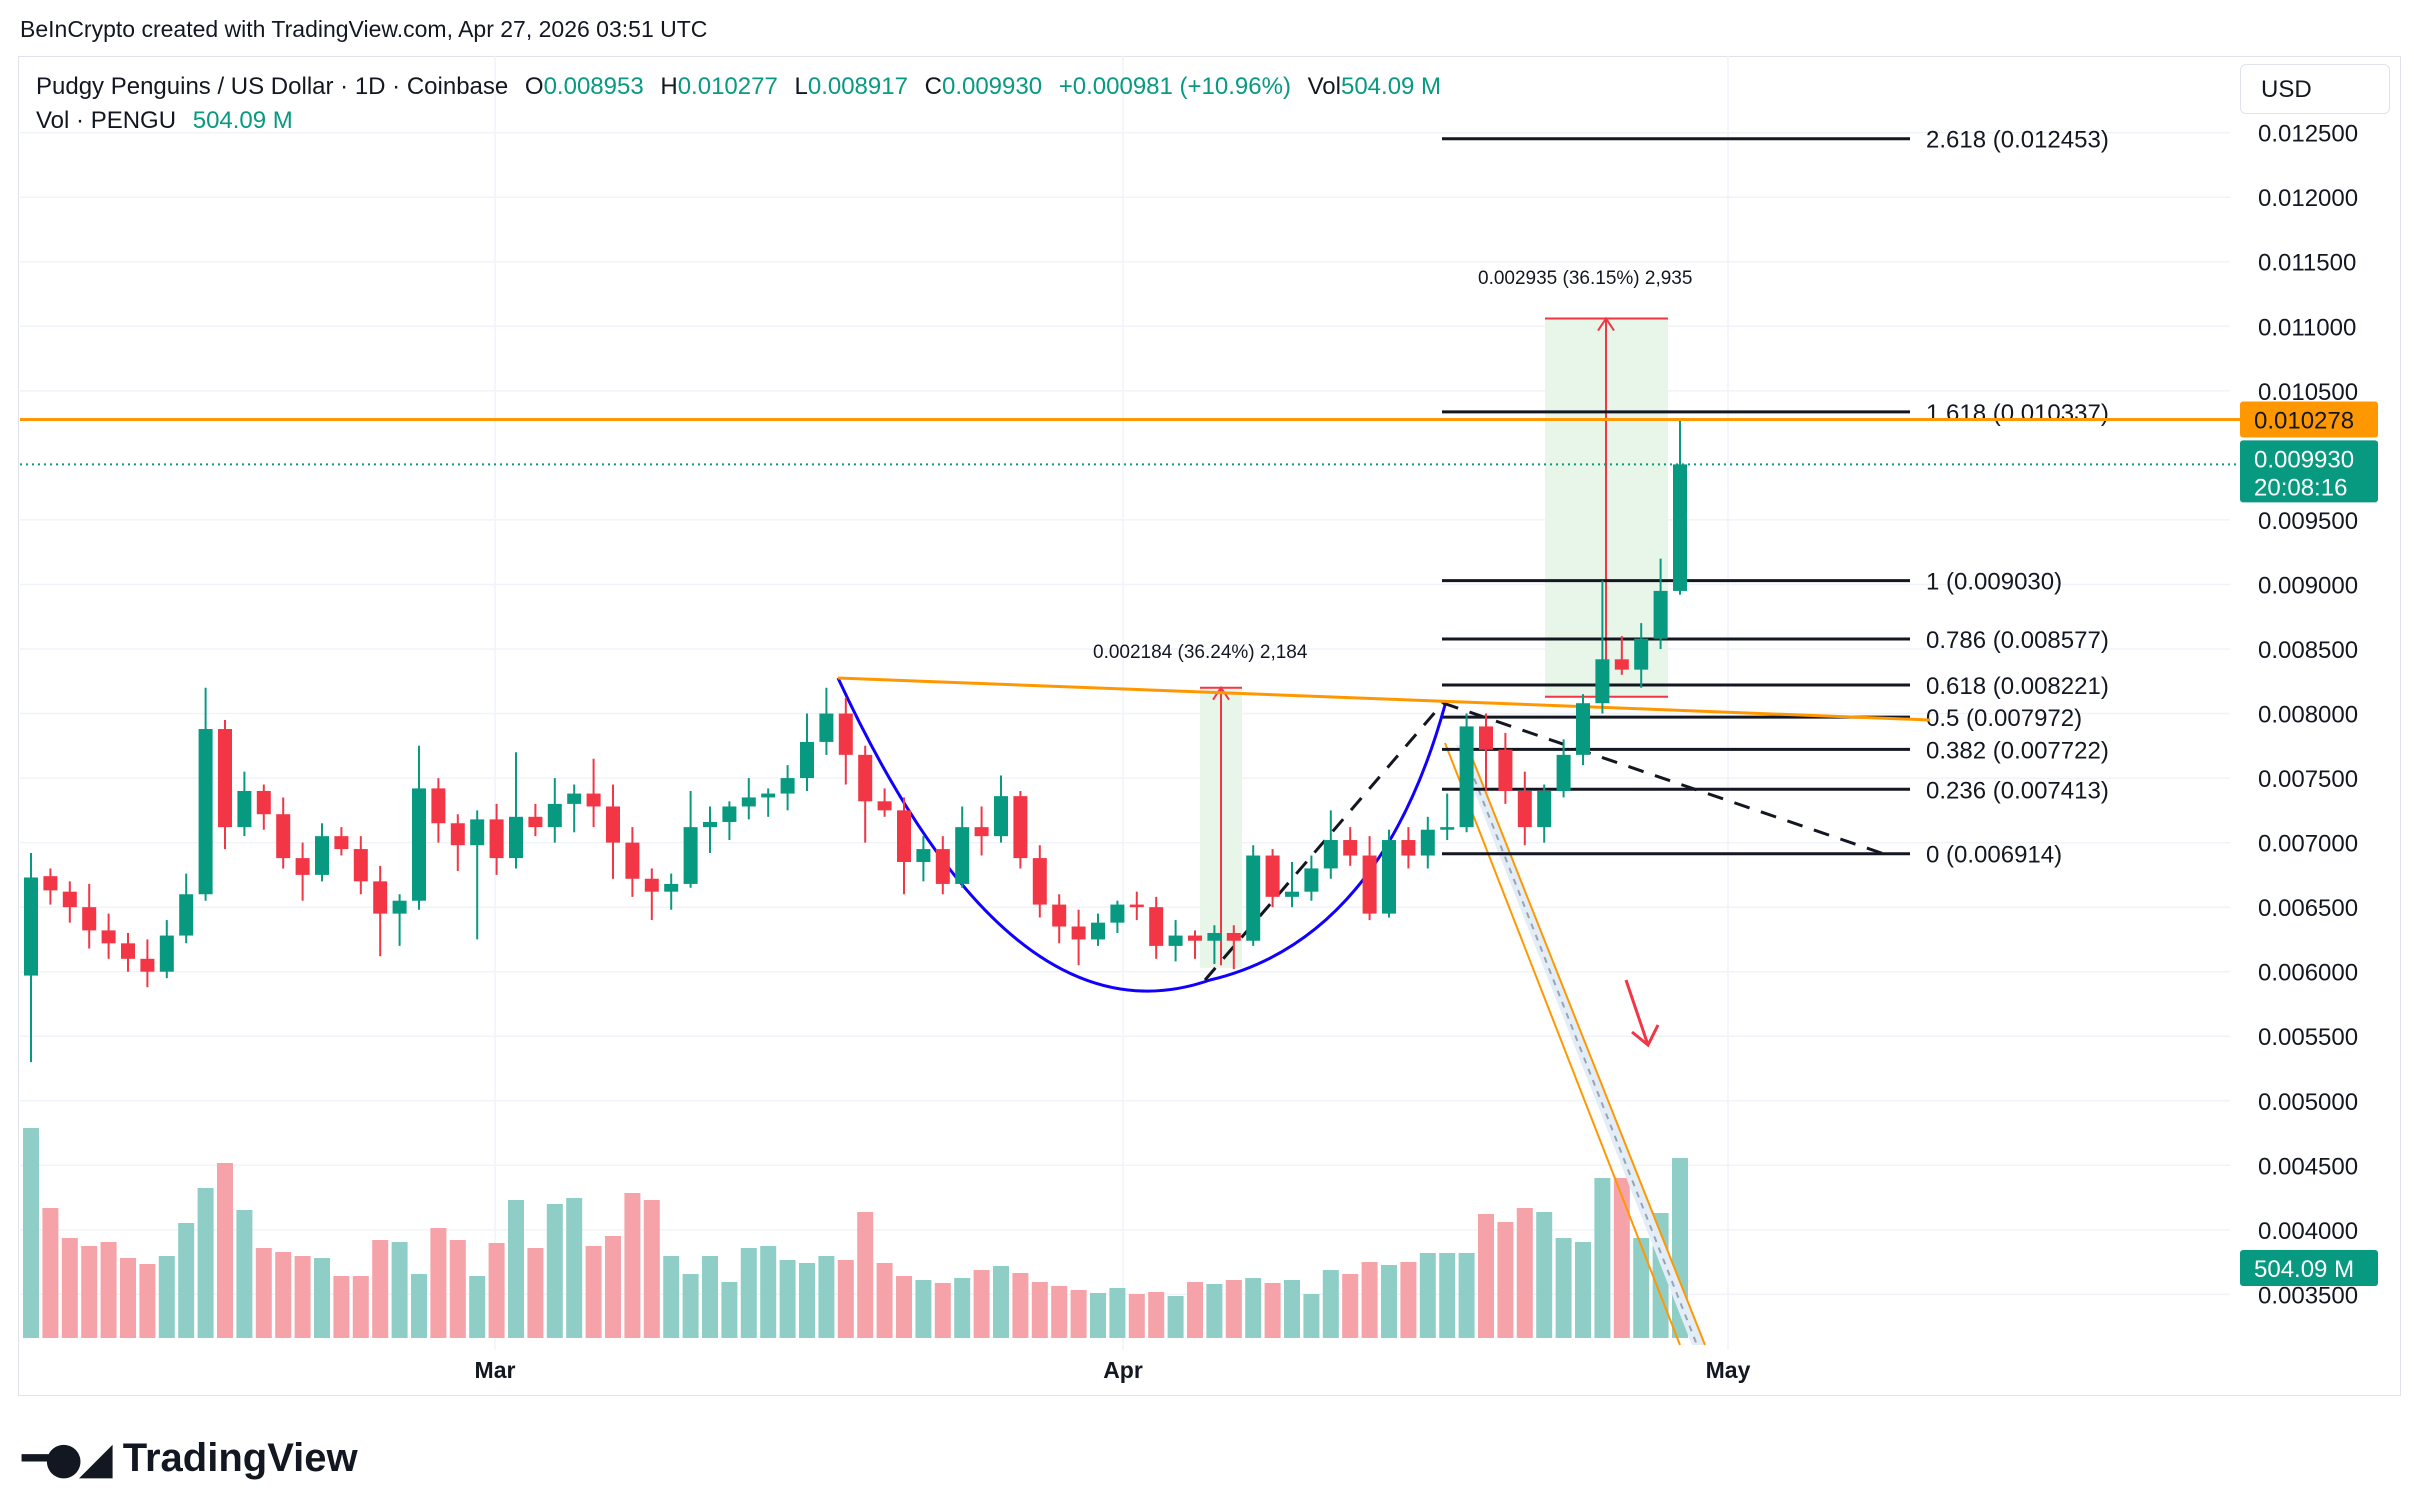 The height and width of the screenshot is (1510, 2414). What do you see at coordinates (738, 121) in the screenshot?
I see `legend-volume-row: Vol · PENGU 504.09 M` at bounding box center [738, 121].